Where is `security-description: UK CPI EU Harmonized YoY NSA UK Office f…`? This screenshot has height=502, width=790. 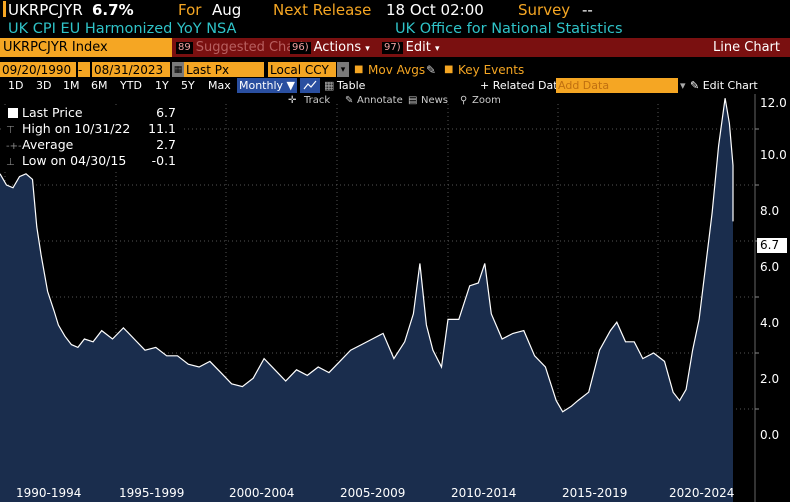
security-description: UK CPI EU Harmonized YoY NSA UK Office f… is located at coordinates (395, 29).